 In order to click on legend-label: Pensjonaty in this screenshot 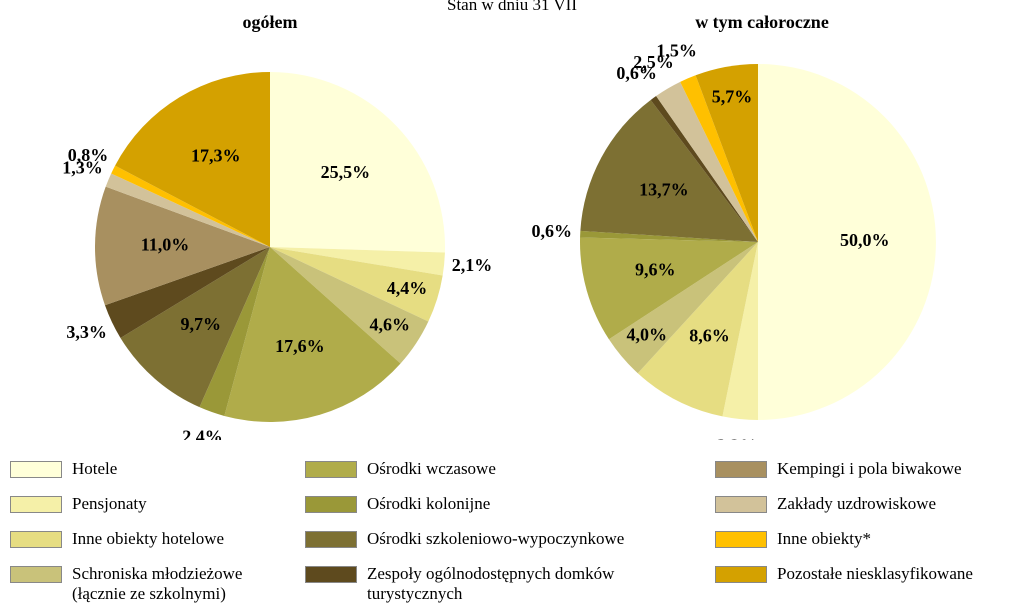, I will do `click(109, 503)`.